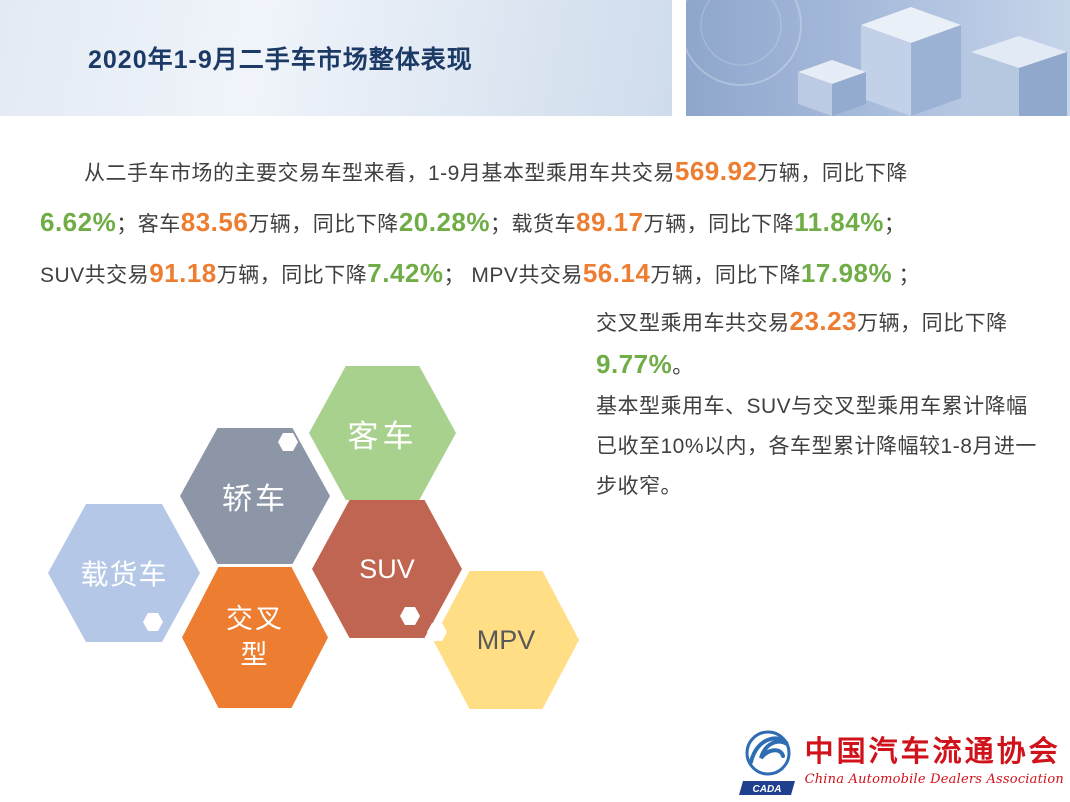  What do you see at coordinates (683, 366) in the screenshot?
I see `text-segment: 。` at bounding box center [683, 366].